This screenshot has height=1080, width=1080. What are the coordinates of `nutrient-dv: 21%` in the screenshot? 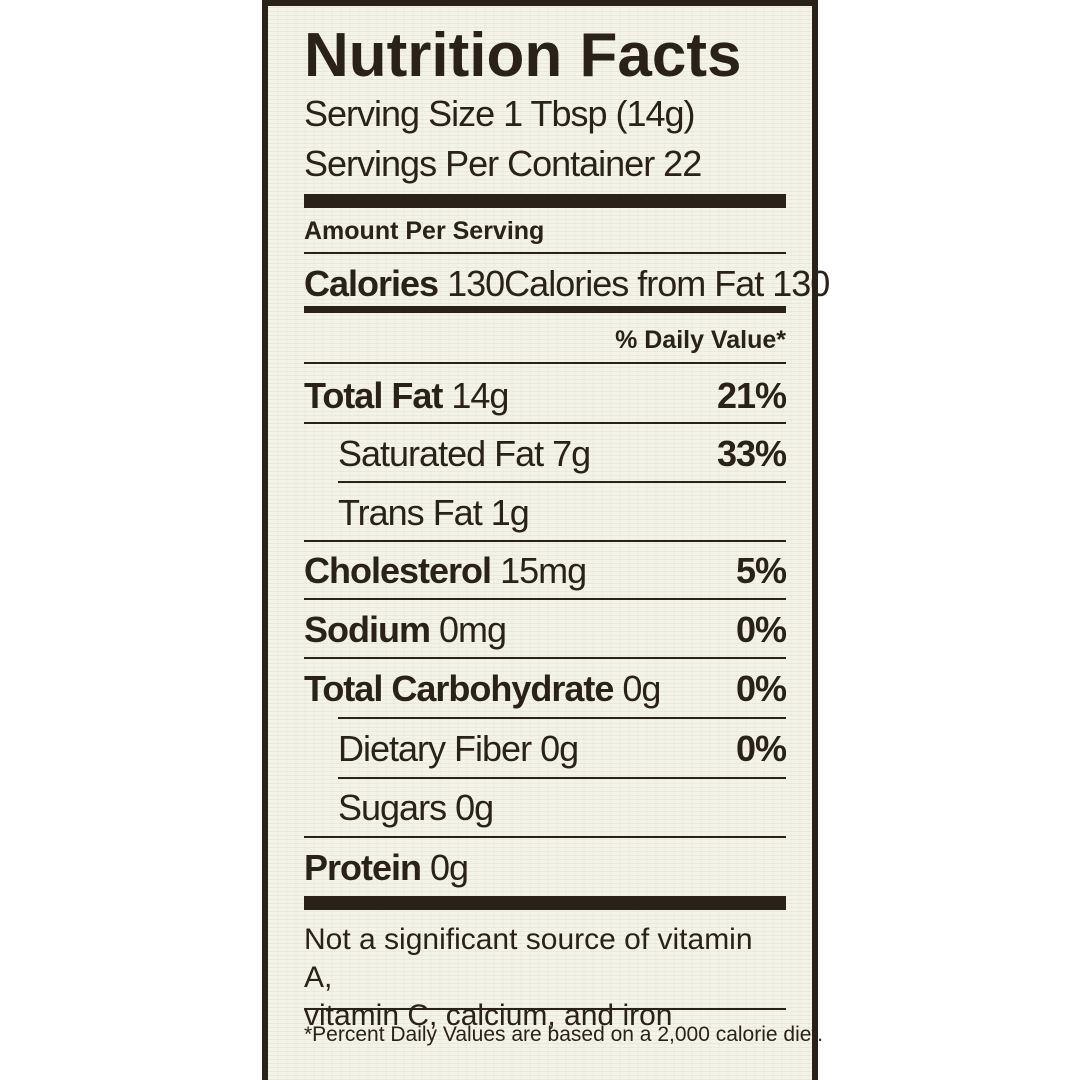 It's located at (751, 395).